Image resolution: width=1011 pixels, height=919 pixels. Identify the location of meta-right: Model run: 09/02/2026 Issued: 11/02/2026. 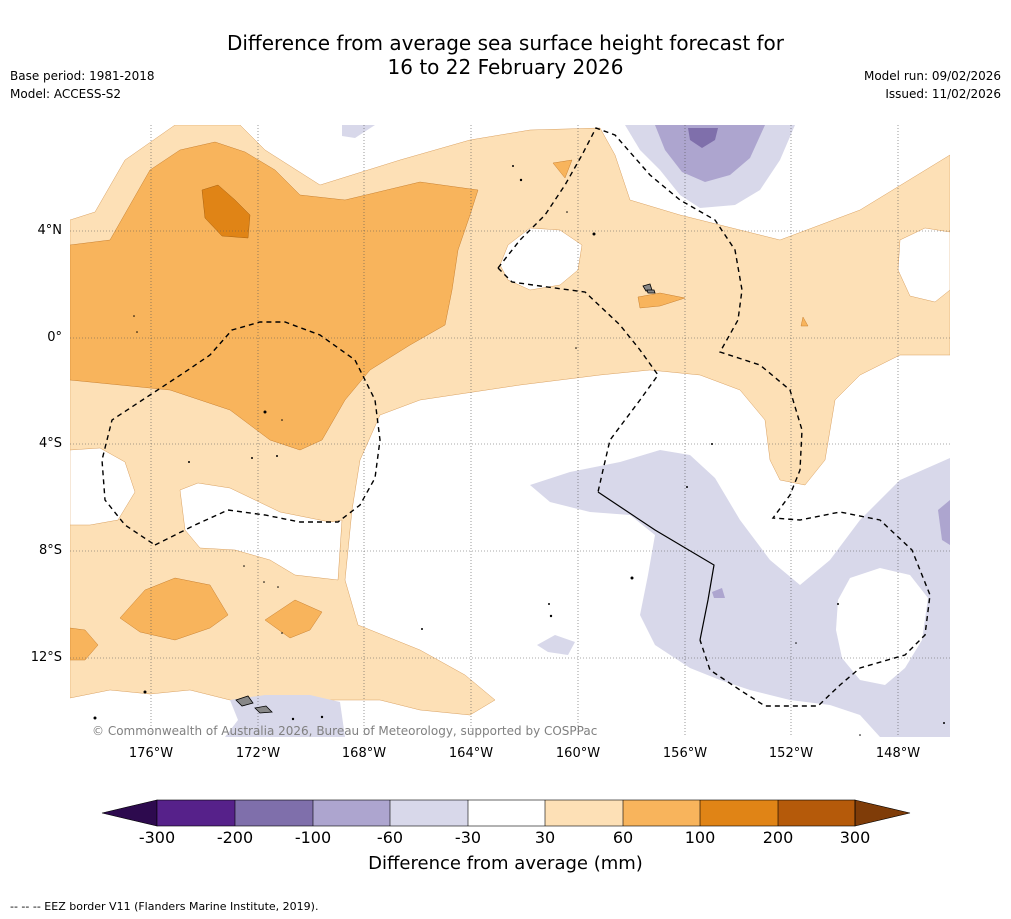
(932, 85).